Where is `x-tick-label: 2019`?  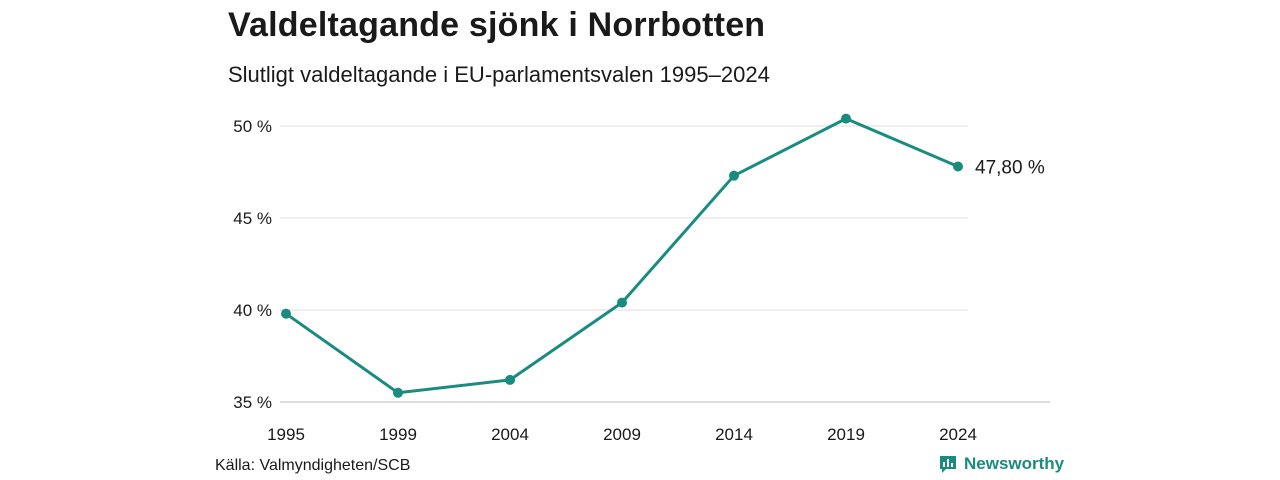 x-tick-label: 2019 is located at coordinates (846, 434).